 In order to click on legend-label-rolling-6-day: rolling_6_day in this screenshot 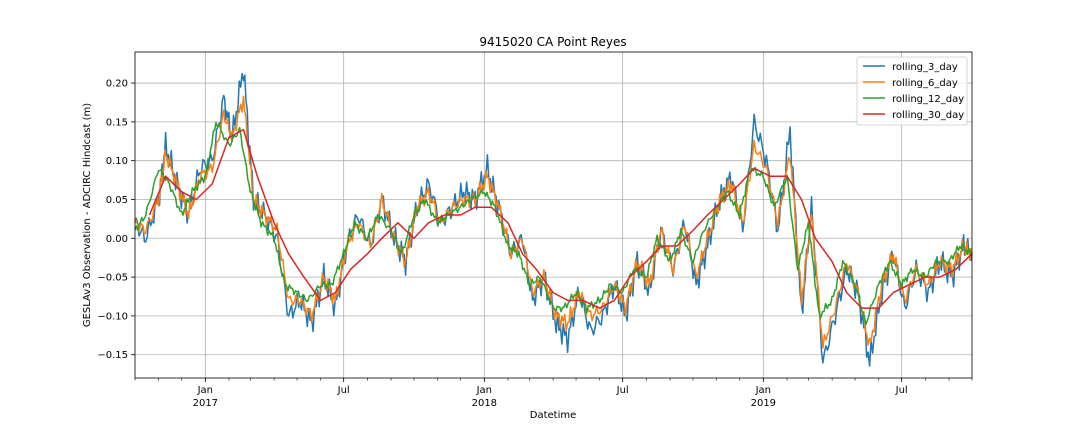, I will do `click(925, 83)`.